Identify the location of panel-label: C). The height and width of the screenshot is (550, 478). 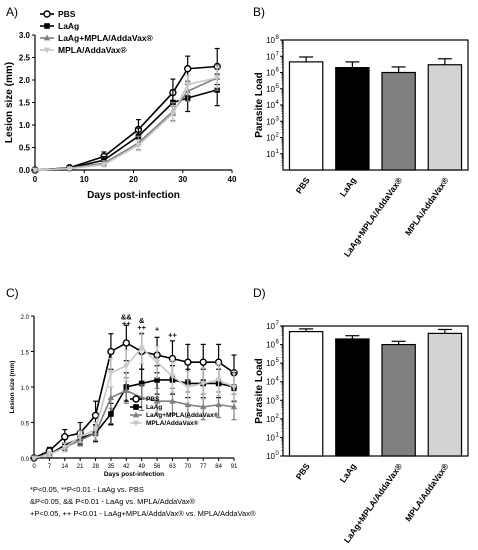
(12, 293).